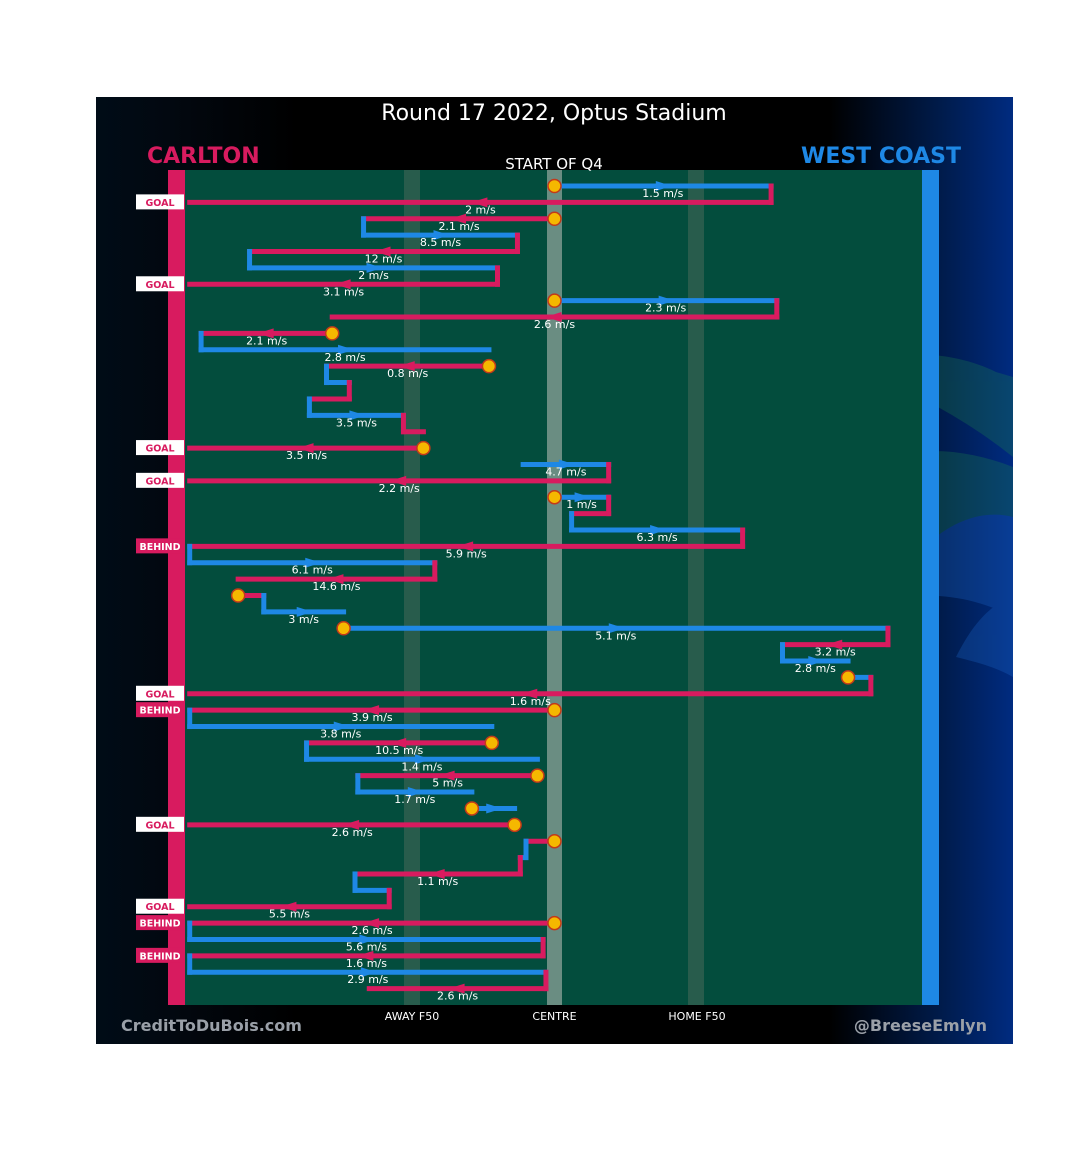 The width and height of the screenshot is (1080, 1155). I want to click on speed-label: 6.3 m/s, so click(657, 537).